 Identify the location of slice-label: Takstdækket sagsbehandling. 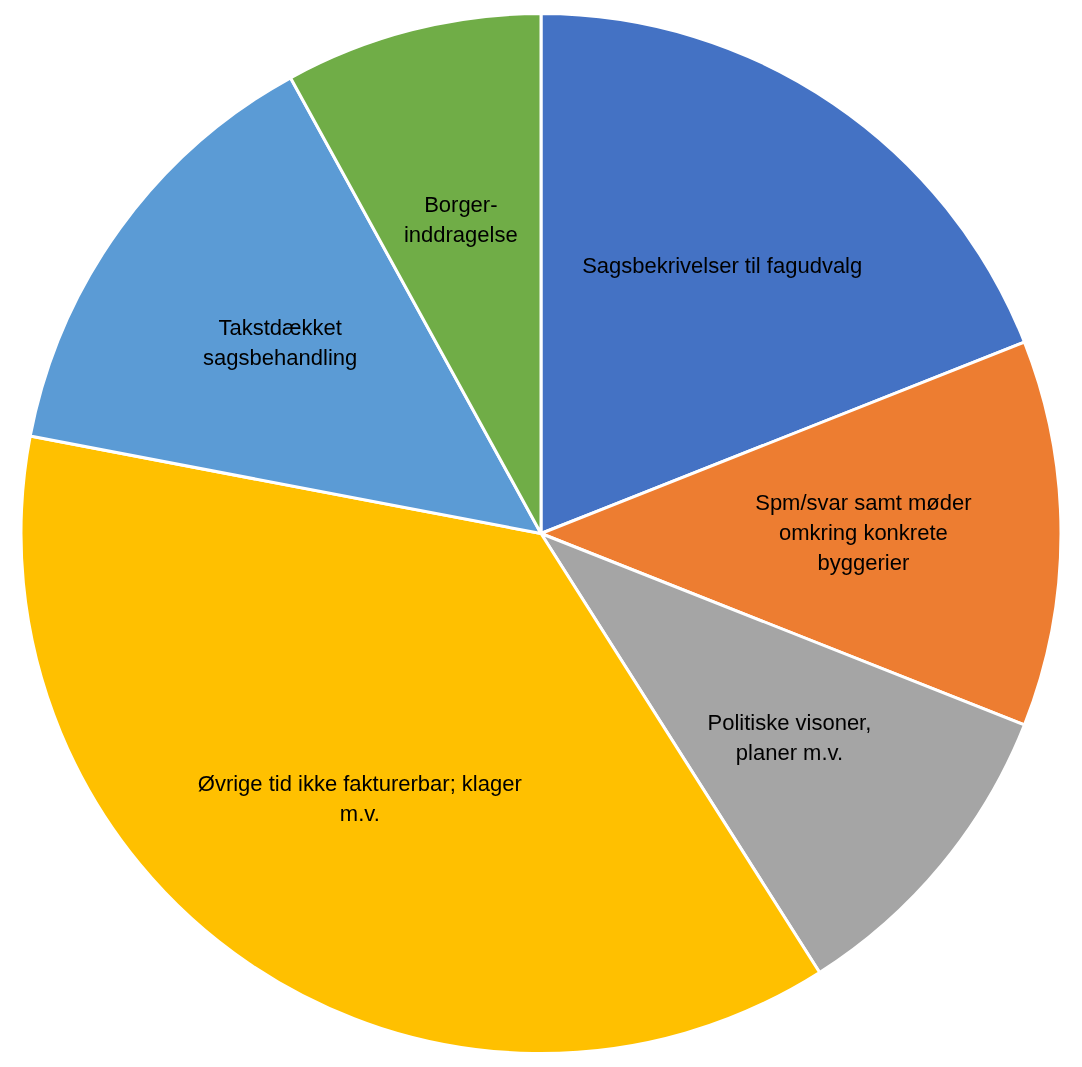
(280, 343).